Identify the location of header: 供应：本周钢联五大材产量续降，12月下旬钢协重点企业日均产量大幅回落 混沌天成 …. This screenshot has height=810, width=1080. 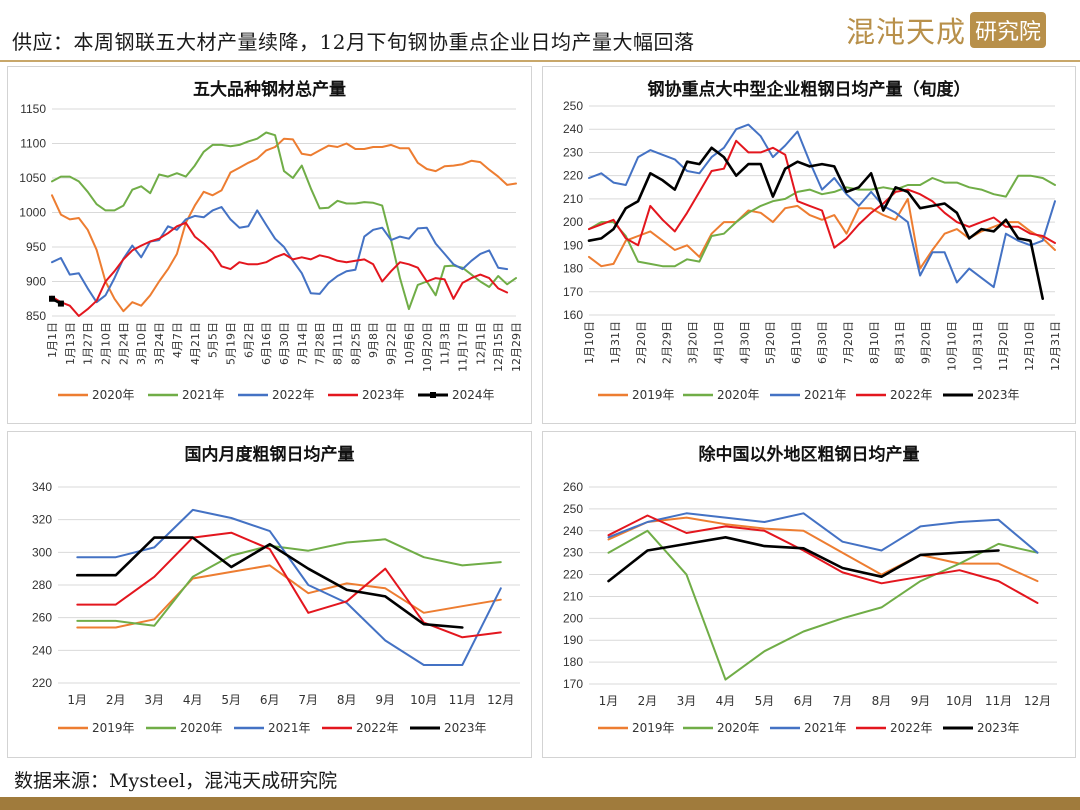
(540, 31).